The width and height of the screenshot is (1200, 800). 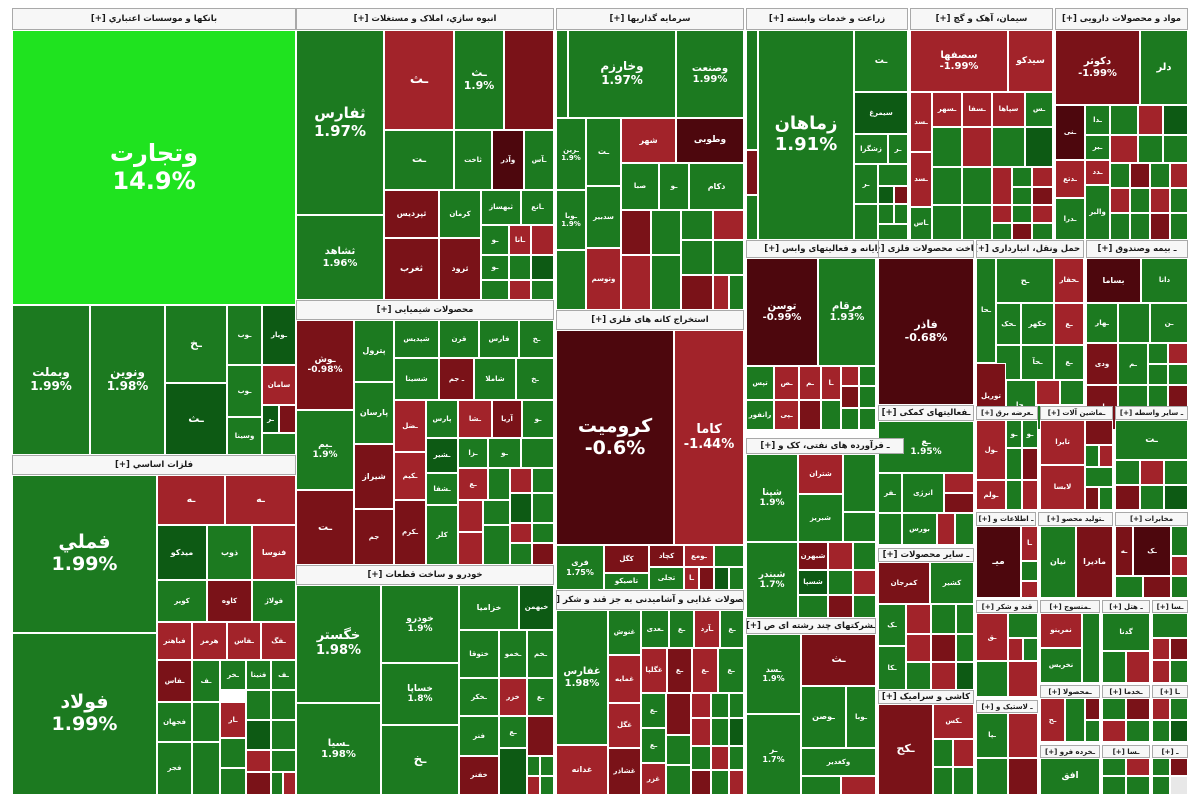 What do you see at coordinates (681, 629) in the screenshot?
I see `stock-tile-ـع: ـع` at bounding box center [681, 629].